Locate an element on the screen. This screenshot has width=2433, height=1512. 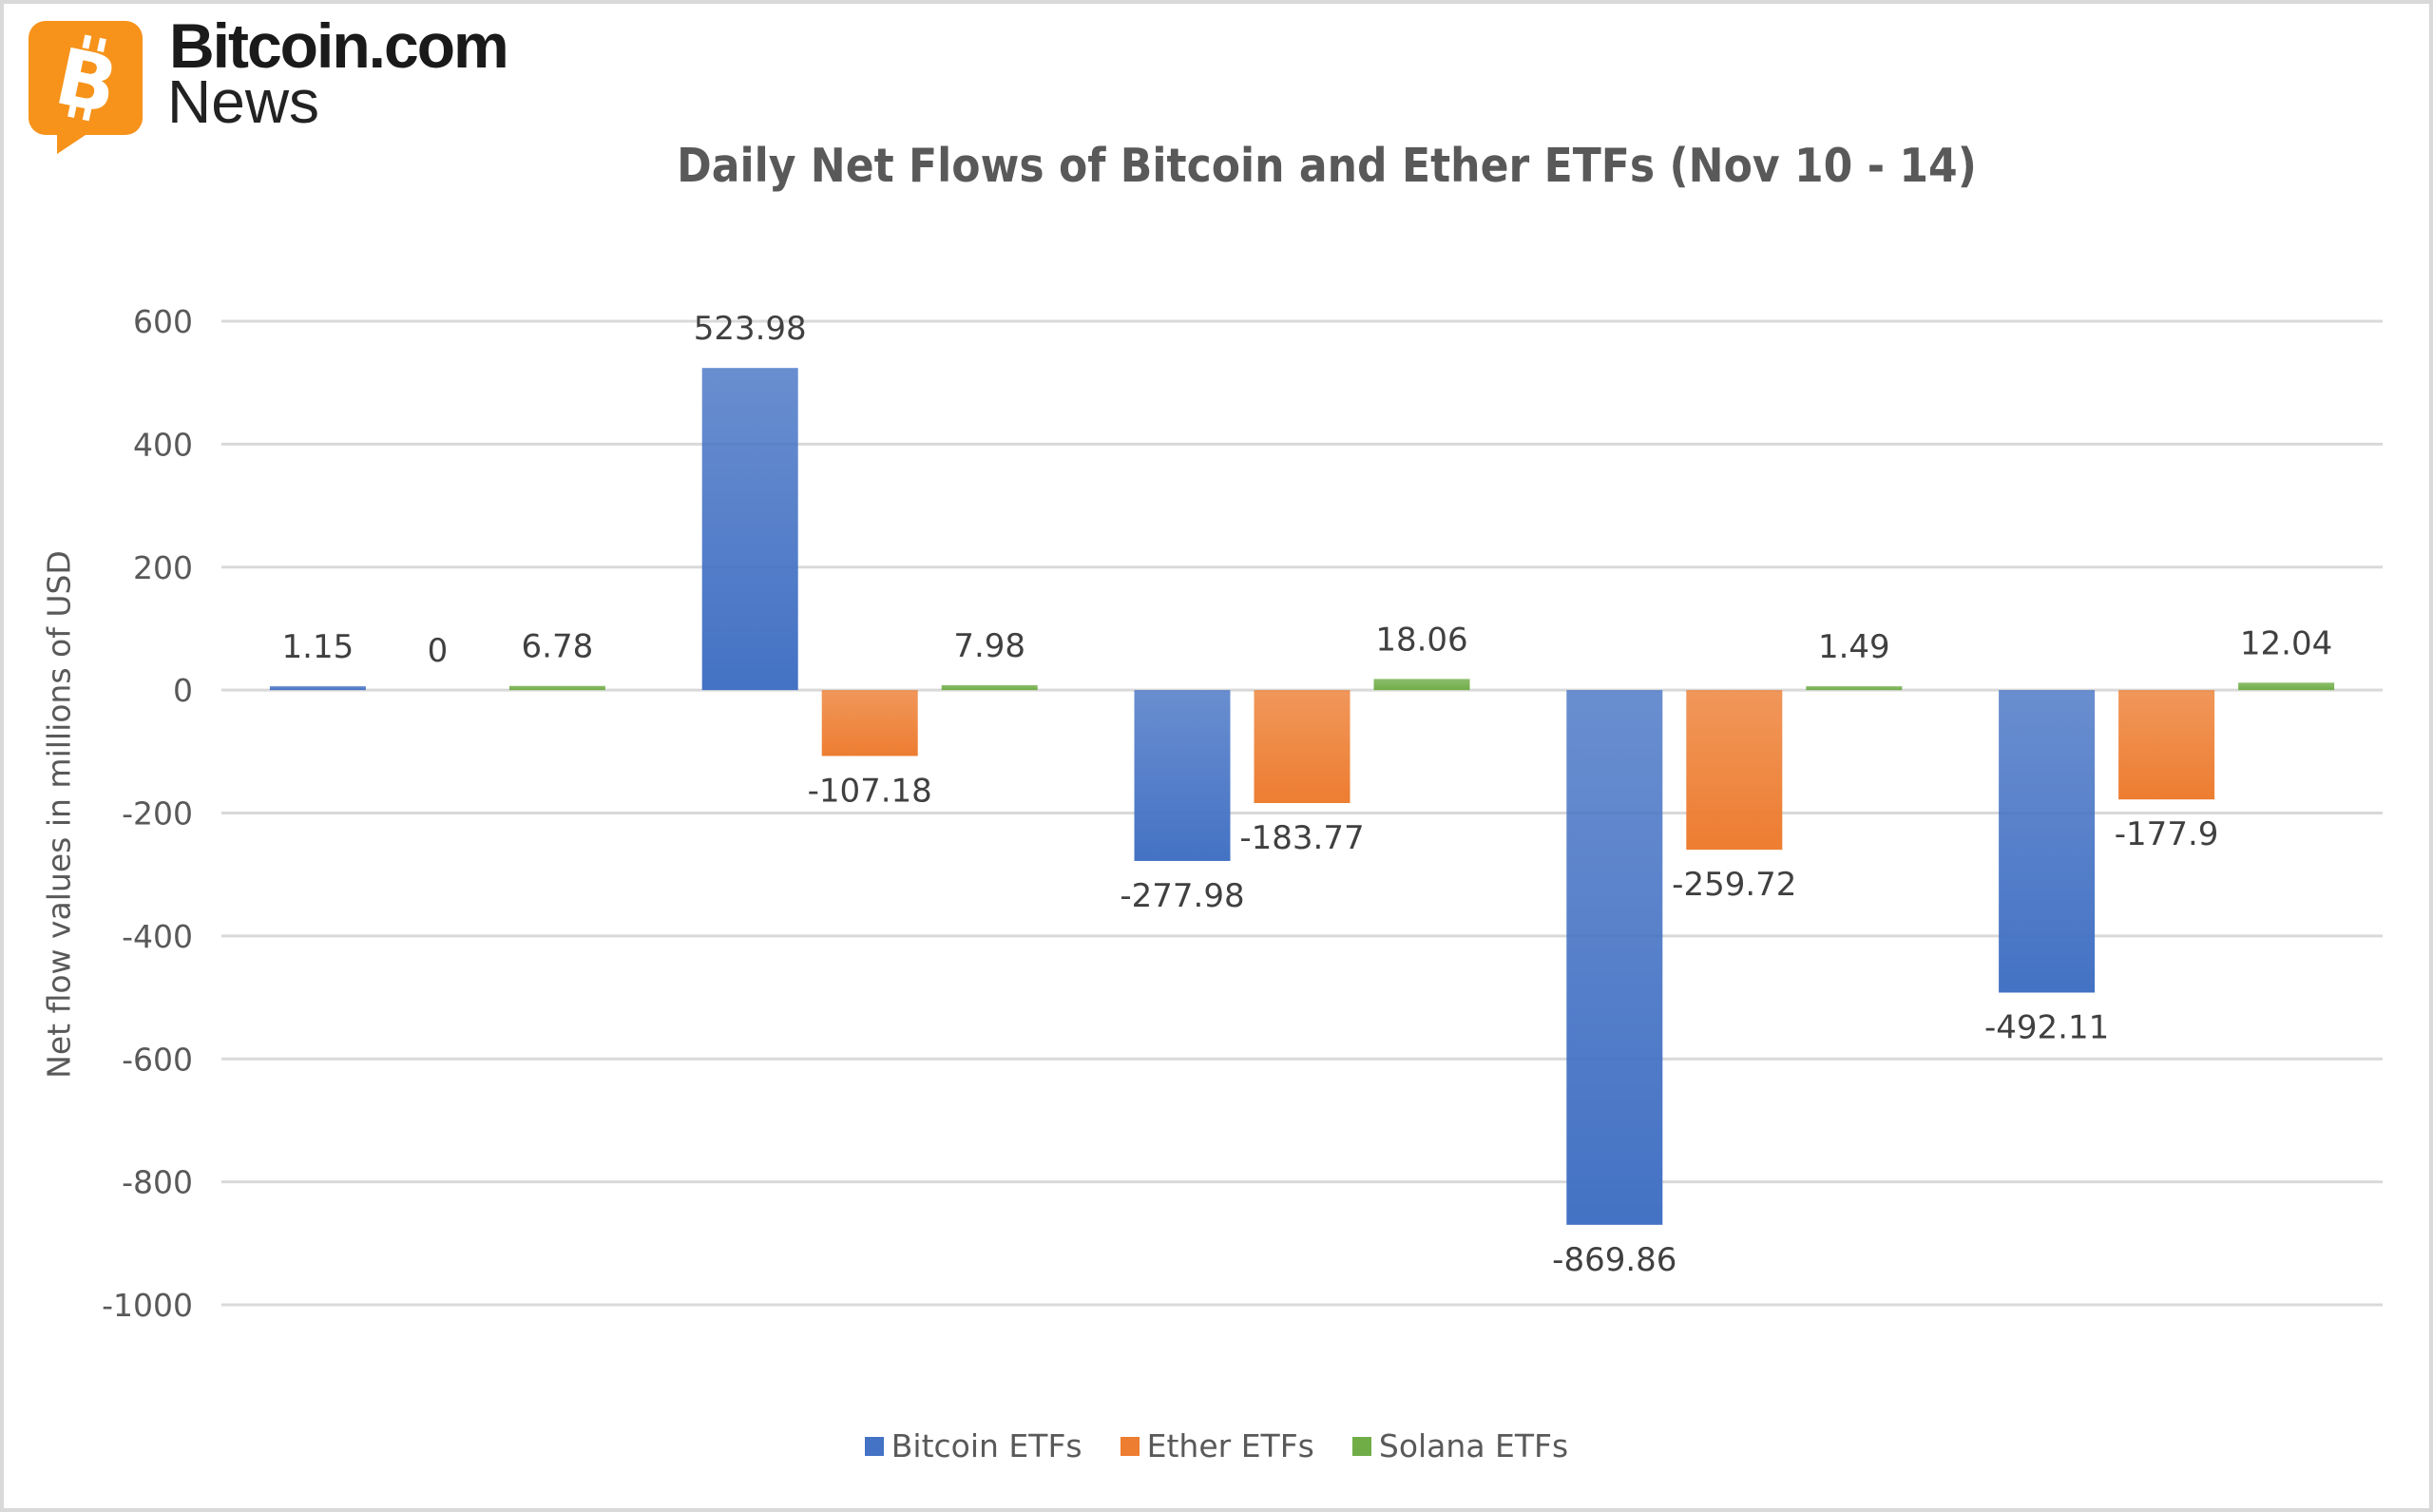
legend-swatch-bitcoin is located at coordinates (874, 1446).